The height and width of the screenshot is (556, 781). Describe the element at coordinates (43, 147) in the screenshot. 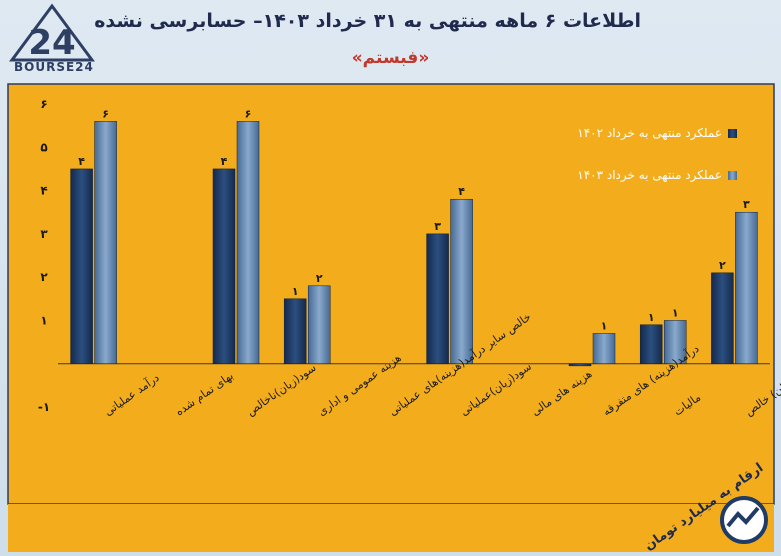

I see `y-tick-label: ۵` at that location.